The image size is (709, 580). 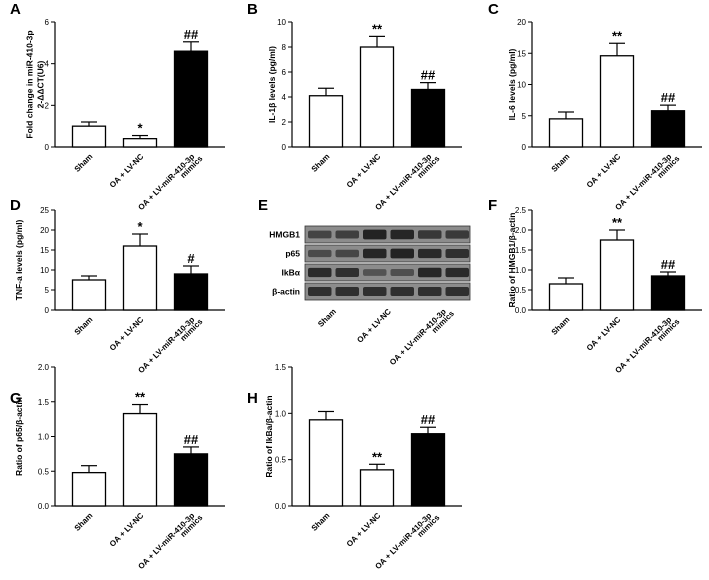 What do you see at coordinates (272, 84) in the screenshot?
I see `y-axis-label: IL-1β levels (pg/ml)` at bounding box center [272, 84].